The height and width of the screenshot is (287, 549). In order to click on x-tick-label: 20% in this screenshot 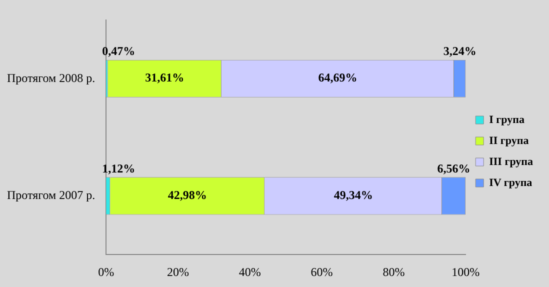, I will do `click(178, 271)`.